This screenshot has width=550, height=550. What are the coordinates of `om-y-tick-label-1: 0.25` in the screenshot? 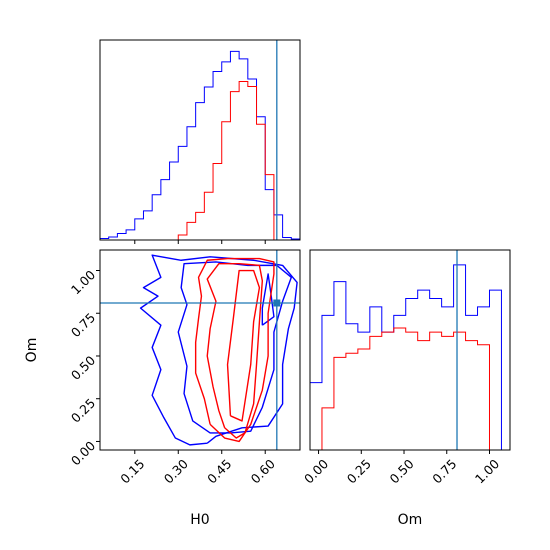 It's located at (83, 410).